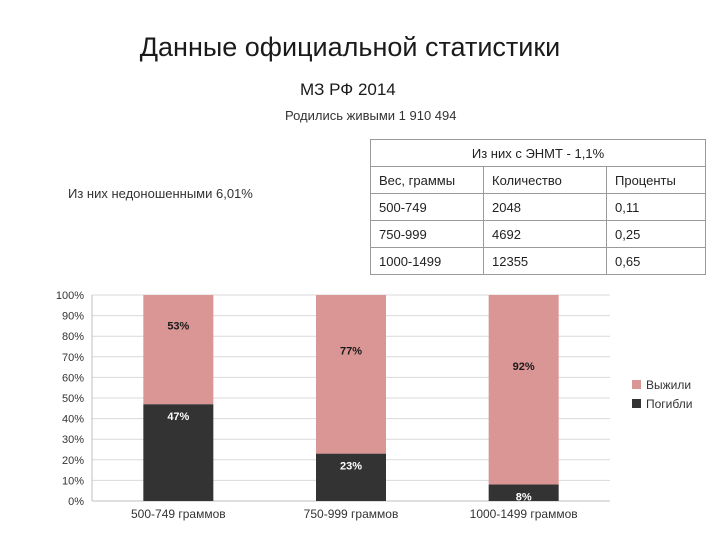  Describe the element at coordinates (524, 514) in the screenshot. I see `x-tick-label: 1000-1499 граммов` at that location.